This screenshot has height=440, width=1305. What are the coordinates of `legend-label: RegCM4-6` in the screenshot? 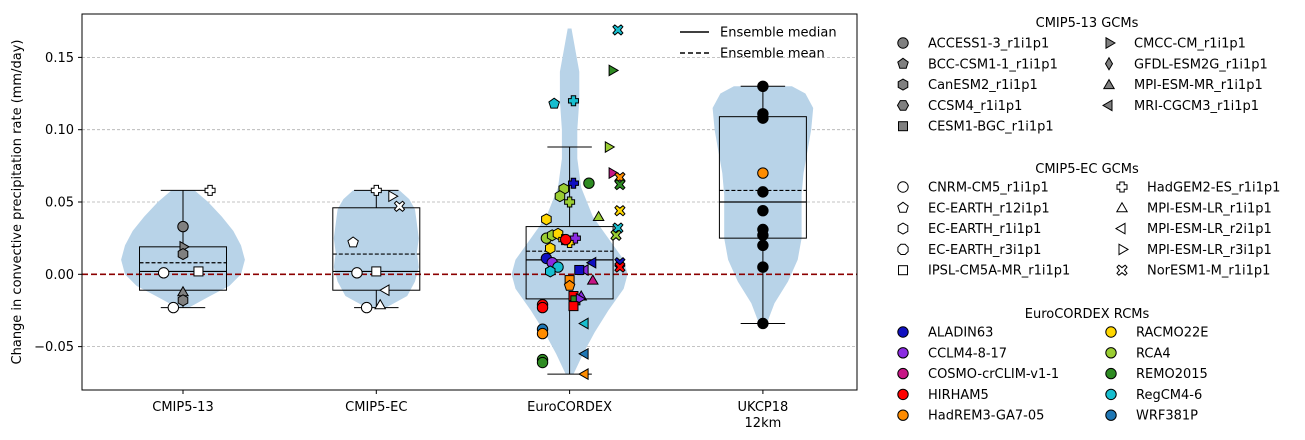 It's located at (1169, 395).